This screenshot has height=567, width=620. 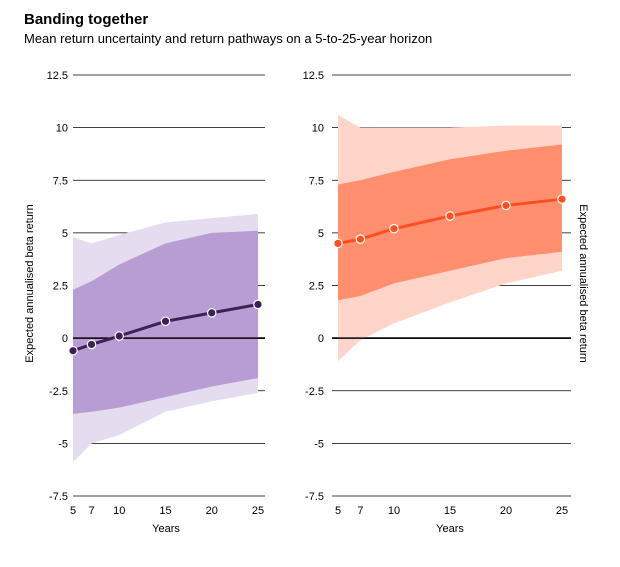 What do you see at coordinates (450, 222) in the screenshot?
I see `inner-uncertainty-band` at bounding box center [450, 222].